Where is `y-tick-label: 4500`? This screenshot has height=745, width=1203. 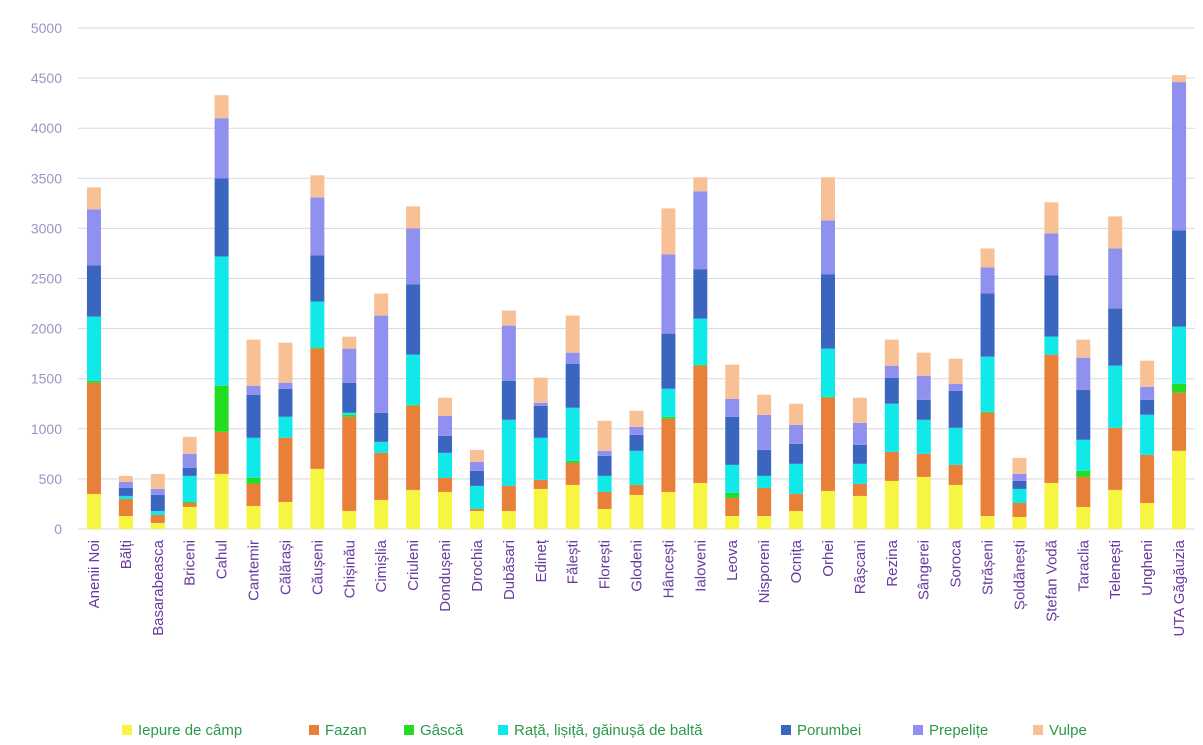
y-tick-label: 4500 is located at coordinates (46, 78).